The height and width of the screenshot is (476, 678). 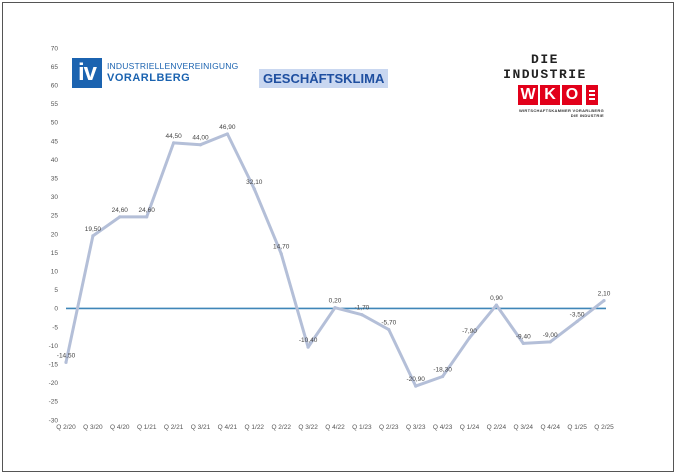 I want to click on wko-letter-w: W, so click(x=528, y=95).